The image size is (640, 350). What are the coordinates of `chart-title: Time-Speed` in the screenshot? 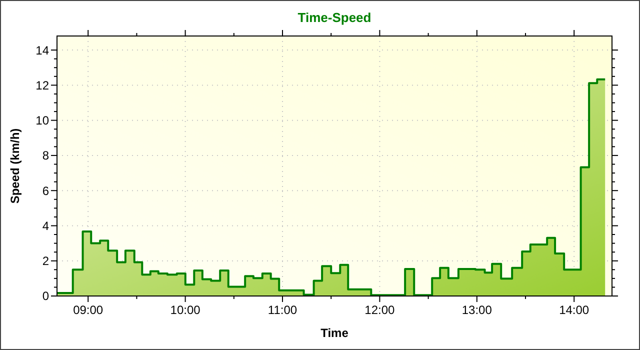 It's located at (335, 17).